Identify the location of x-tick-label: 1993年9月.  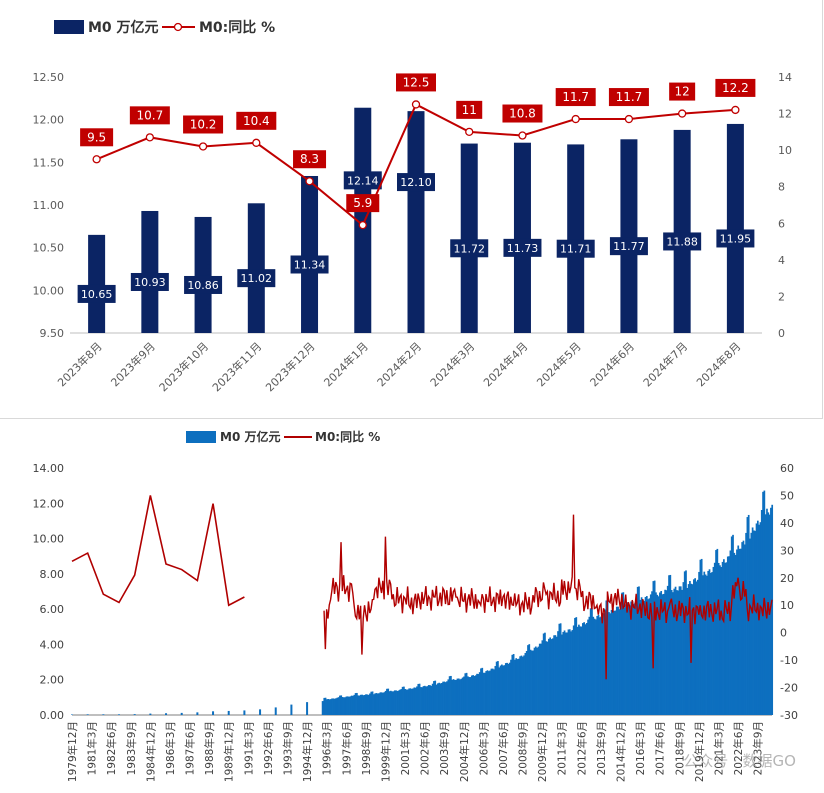
(287, 748).